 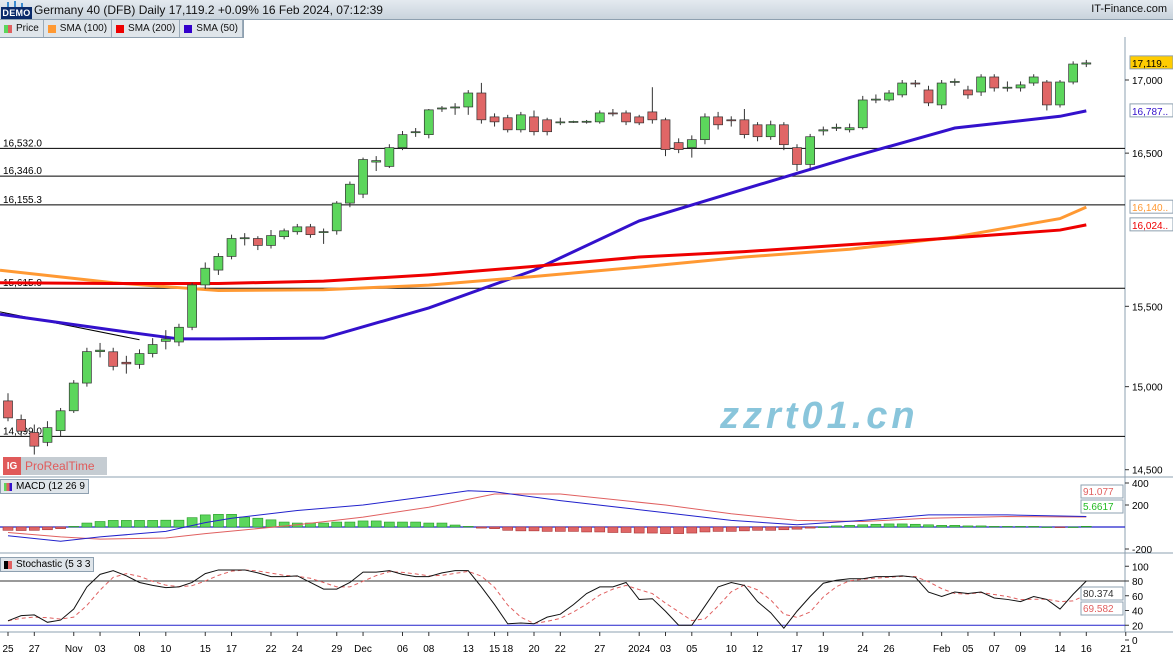 I want to click on value-tag-label: 17,119.., so click(x=1149, y=64).